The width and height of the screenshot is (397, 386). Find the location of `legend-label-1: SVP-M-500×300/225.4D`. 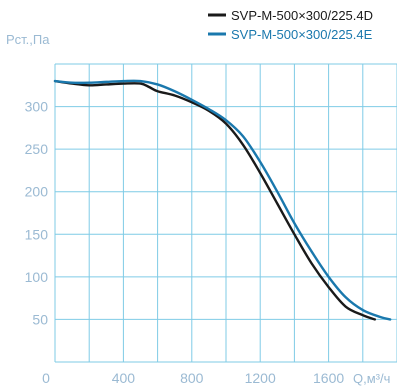

legend-label-1: SVP-M-500×300/225.4D is located at coordinates (302, 15).